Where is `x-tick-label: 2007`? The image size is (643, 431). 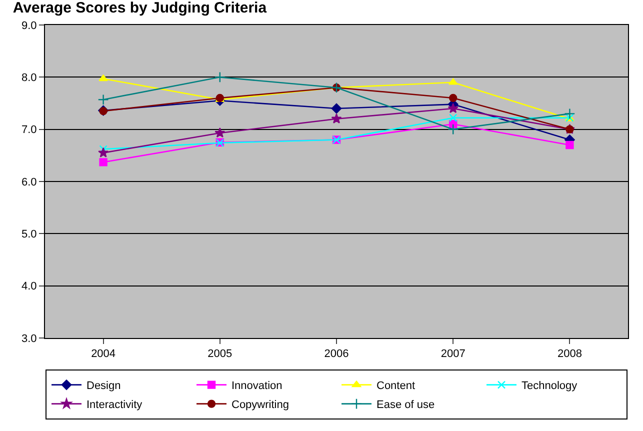
x-tick-label: 2007 is located at coordinates (453, 354).